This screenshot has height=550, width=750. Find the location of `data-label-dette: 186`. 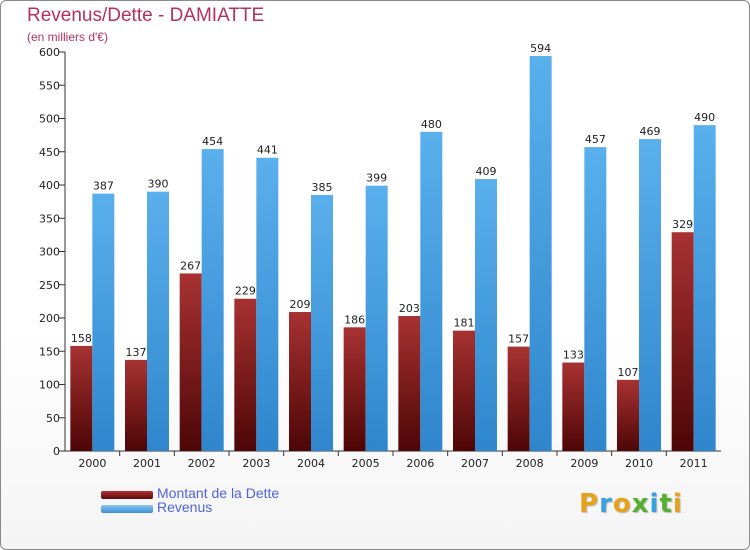

data-label-dette: 186 is located at coordinates (354, 319).